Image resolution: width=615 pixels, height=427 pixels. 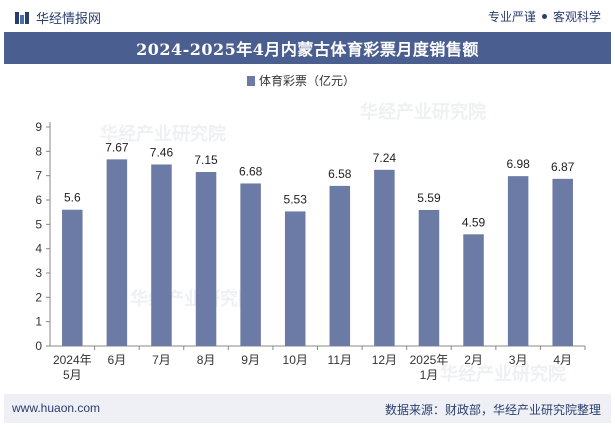 What do you see at coordinates (72, 360) in the screenshot?
I see `x-tick-label: 2024年` at bounding box center [72, 360].